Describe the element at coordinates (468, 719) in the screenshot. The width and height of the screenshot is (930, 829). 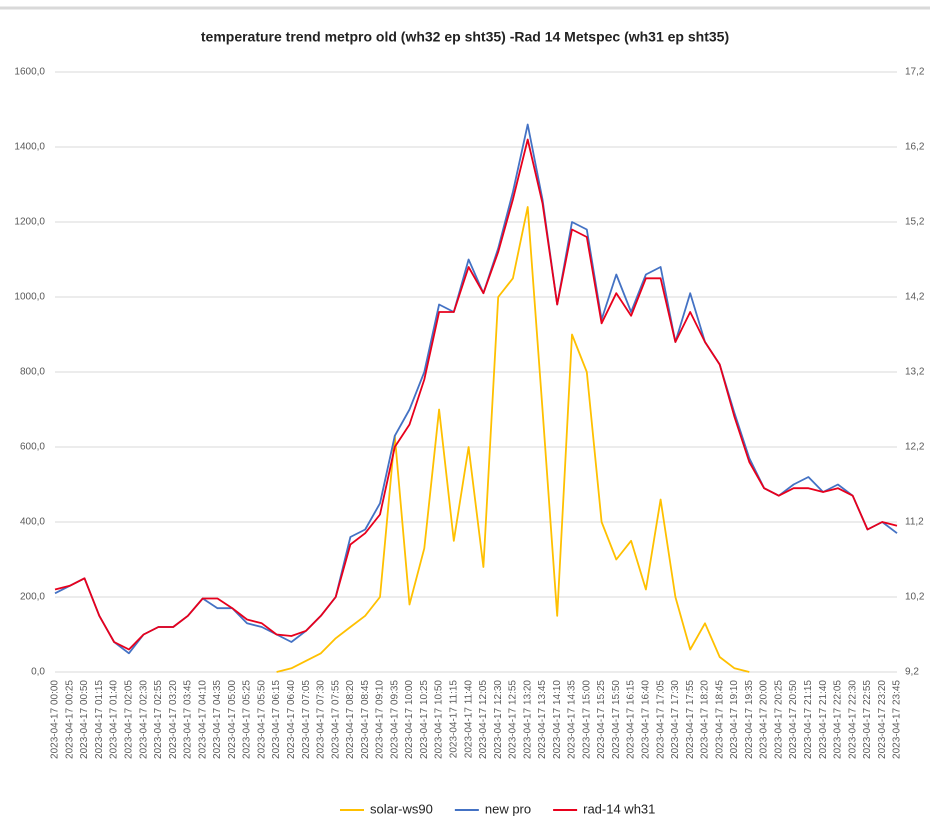
I see `x-tick-label: 2023-04-17 11:40` at that location.